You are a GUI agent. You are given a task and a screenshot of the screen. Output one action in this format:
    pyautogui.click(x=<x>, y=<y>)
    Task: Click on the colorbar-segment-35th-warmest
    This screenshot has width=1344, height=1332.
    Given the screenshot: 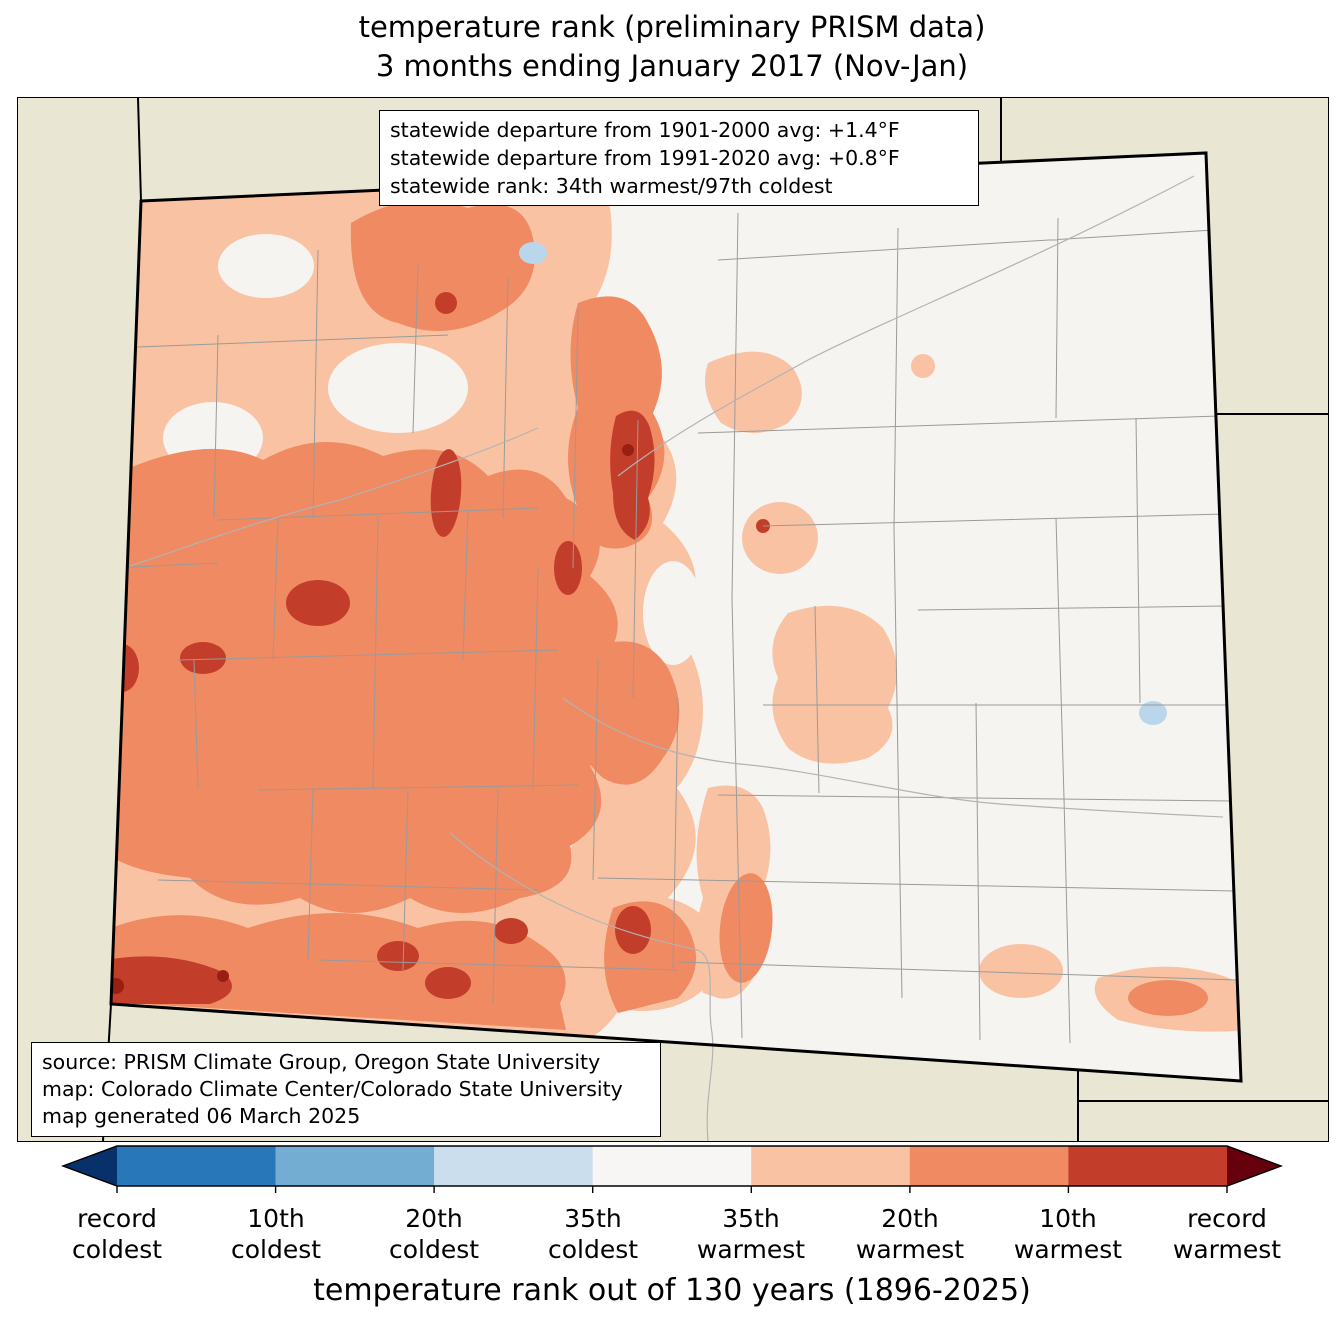 What is the action you would take?
    pyautogui.click(x=830, y=1166)
    